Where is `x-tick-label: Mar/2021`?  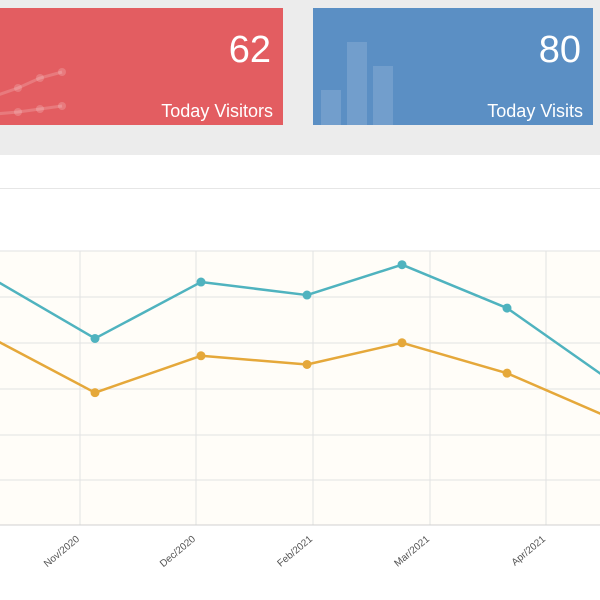 x-tick-label: Mar/2021 is located at coordinates (412, 552).